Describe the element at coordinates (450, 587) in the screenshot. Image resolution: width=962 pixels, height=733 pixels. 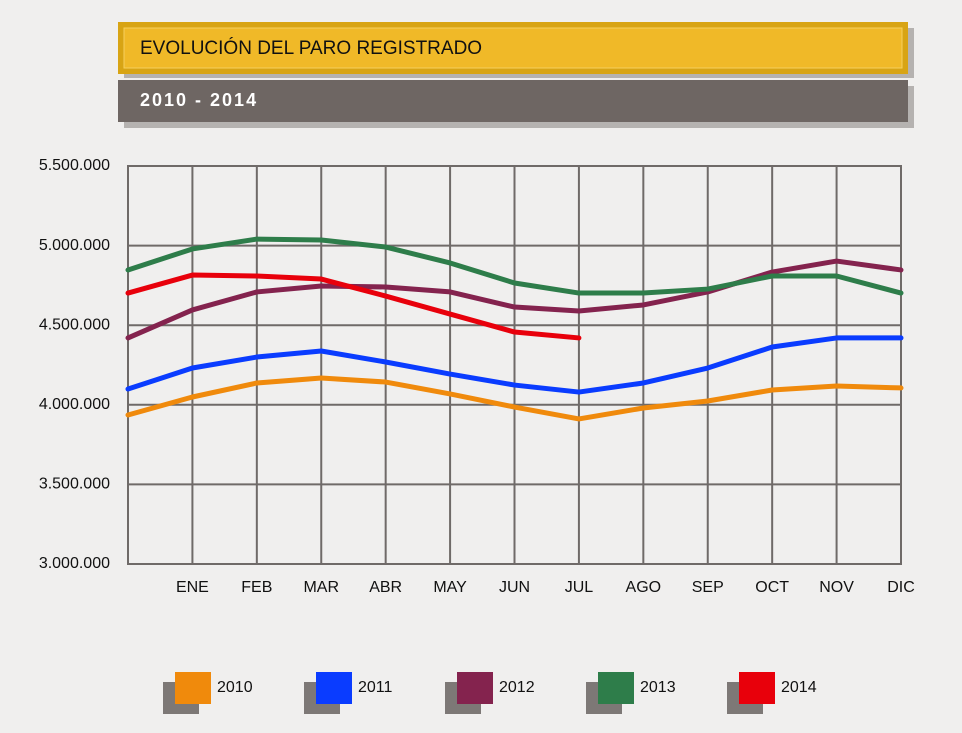
I see `x-tick-label: MAY` at that location.